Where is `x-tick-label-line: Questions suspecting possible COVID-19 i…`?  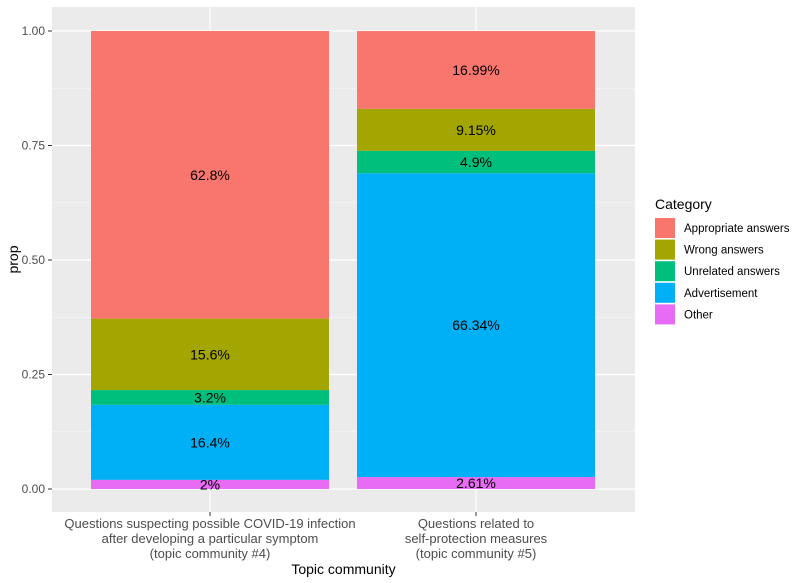 x-tick-label-line: Questions suspecting possible COVID-19 i… is located at coordinates (209, 523).